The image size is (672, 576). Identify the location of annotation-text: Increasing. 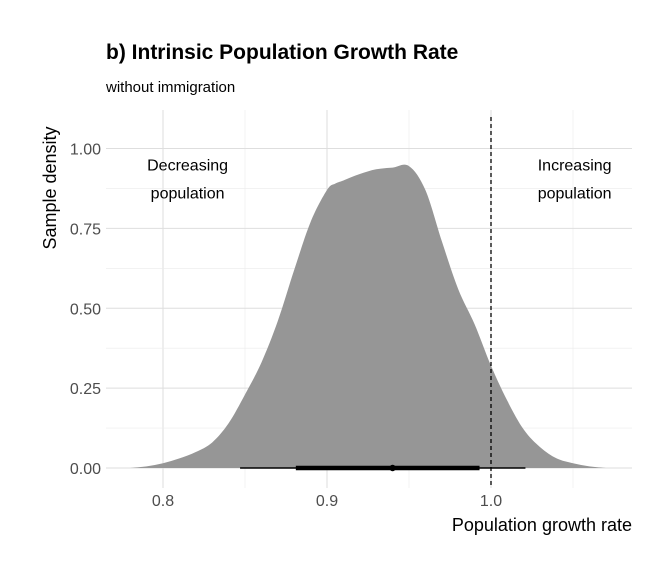
(575, 165).